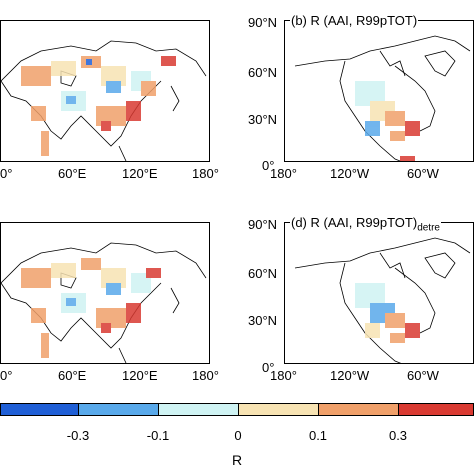  Describe the element at coordinates (423, 375) in the screenshot. I see `panel-d-xtick: 60°W` at that location.